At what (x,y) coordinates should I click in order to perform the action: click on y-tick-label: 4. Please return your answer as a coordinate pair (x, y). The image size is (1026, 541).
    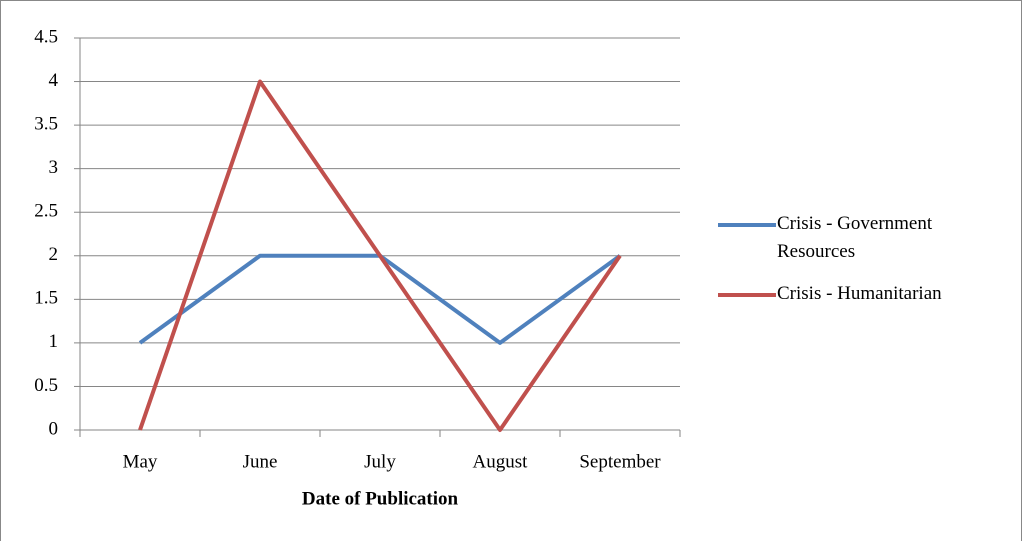
    Looking at the image, I should click on (54, 80).